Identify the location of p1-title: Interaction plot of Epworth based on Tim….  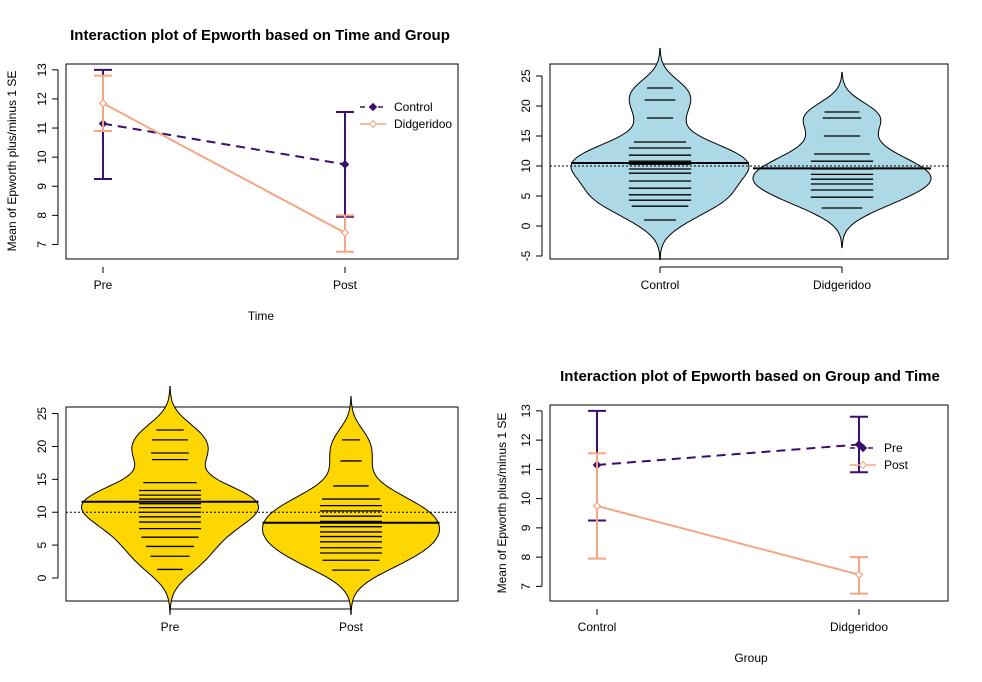
(260, 35).